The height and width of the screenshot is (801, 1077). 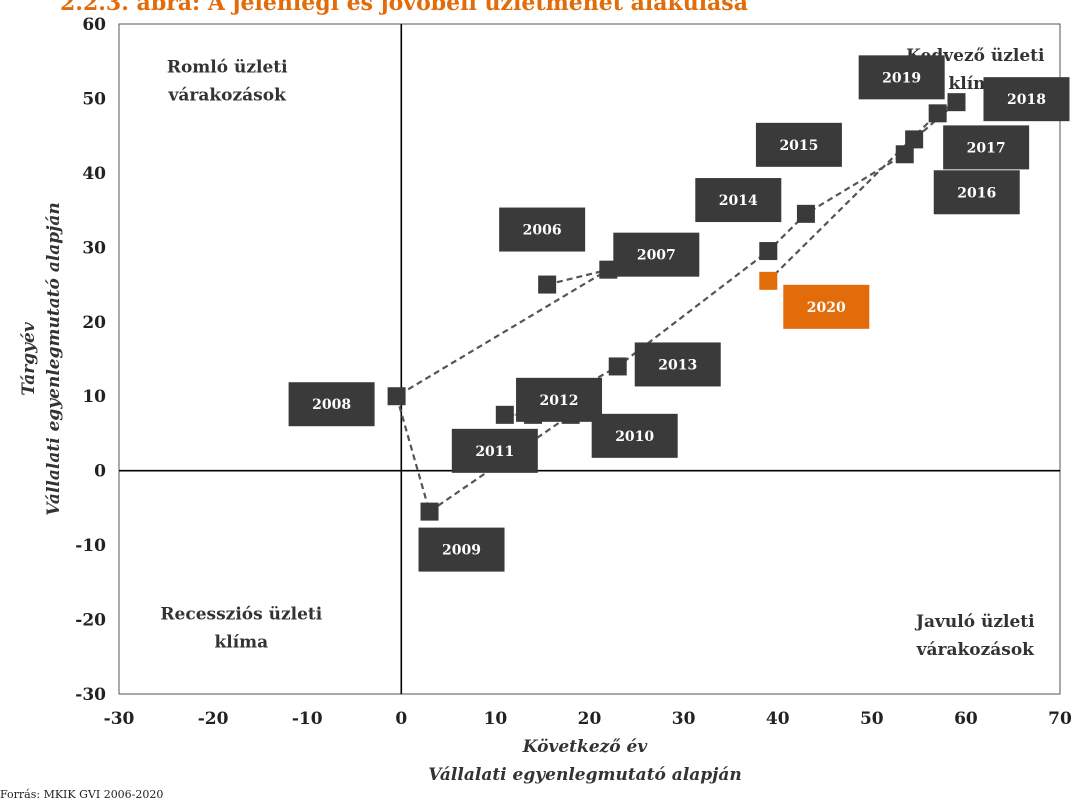 I want to click on data-label-year: 2018, so click(x=1026, y=100).